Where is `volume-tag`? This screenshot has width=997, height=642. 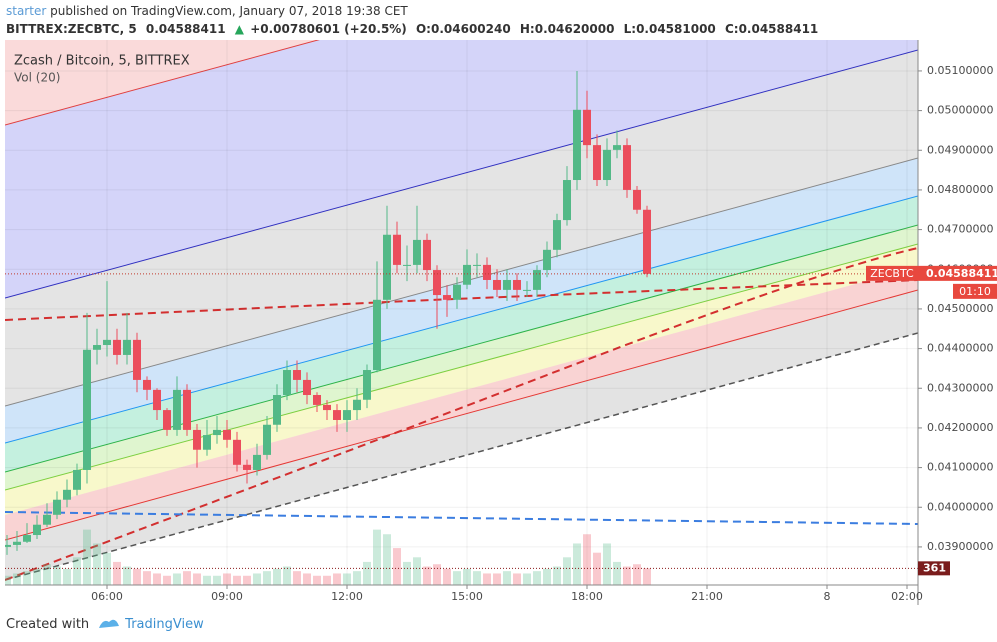
volume-tag is located at coordinates (934, 568).